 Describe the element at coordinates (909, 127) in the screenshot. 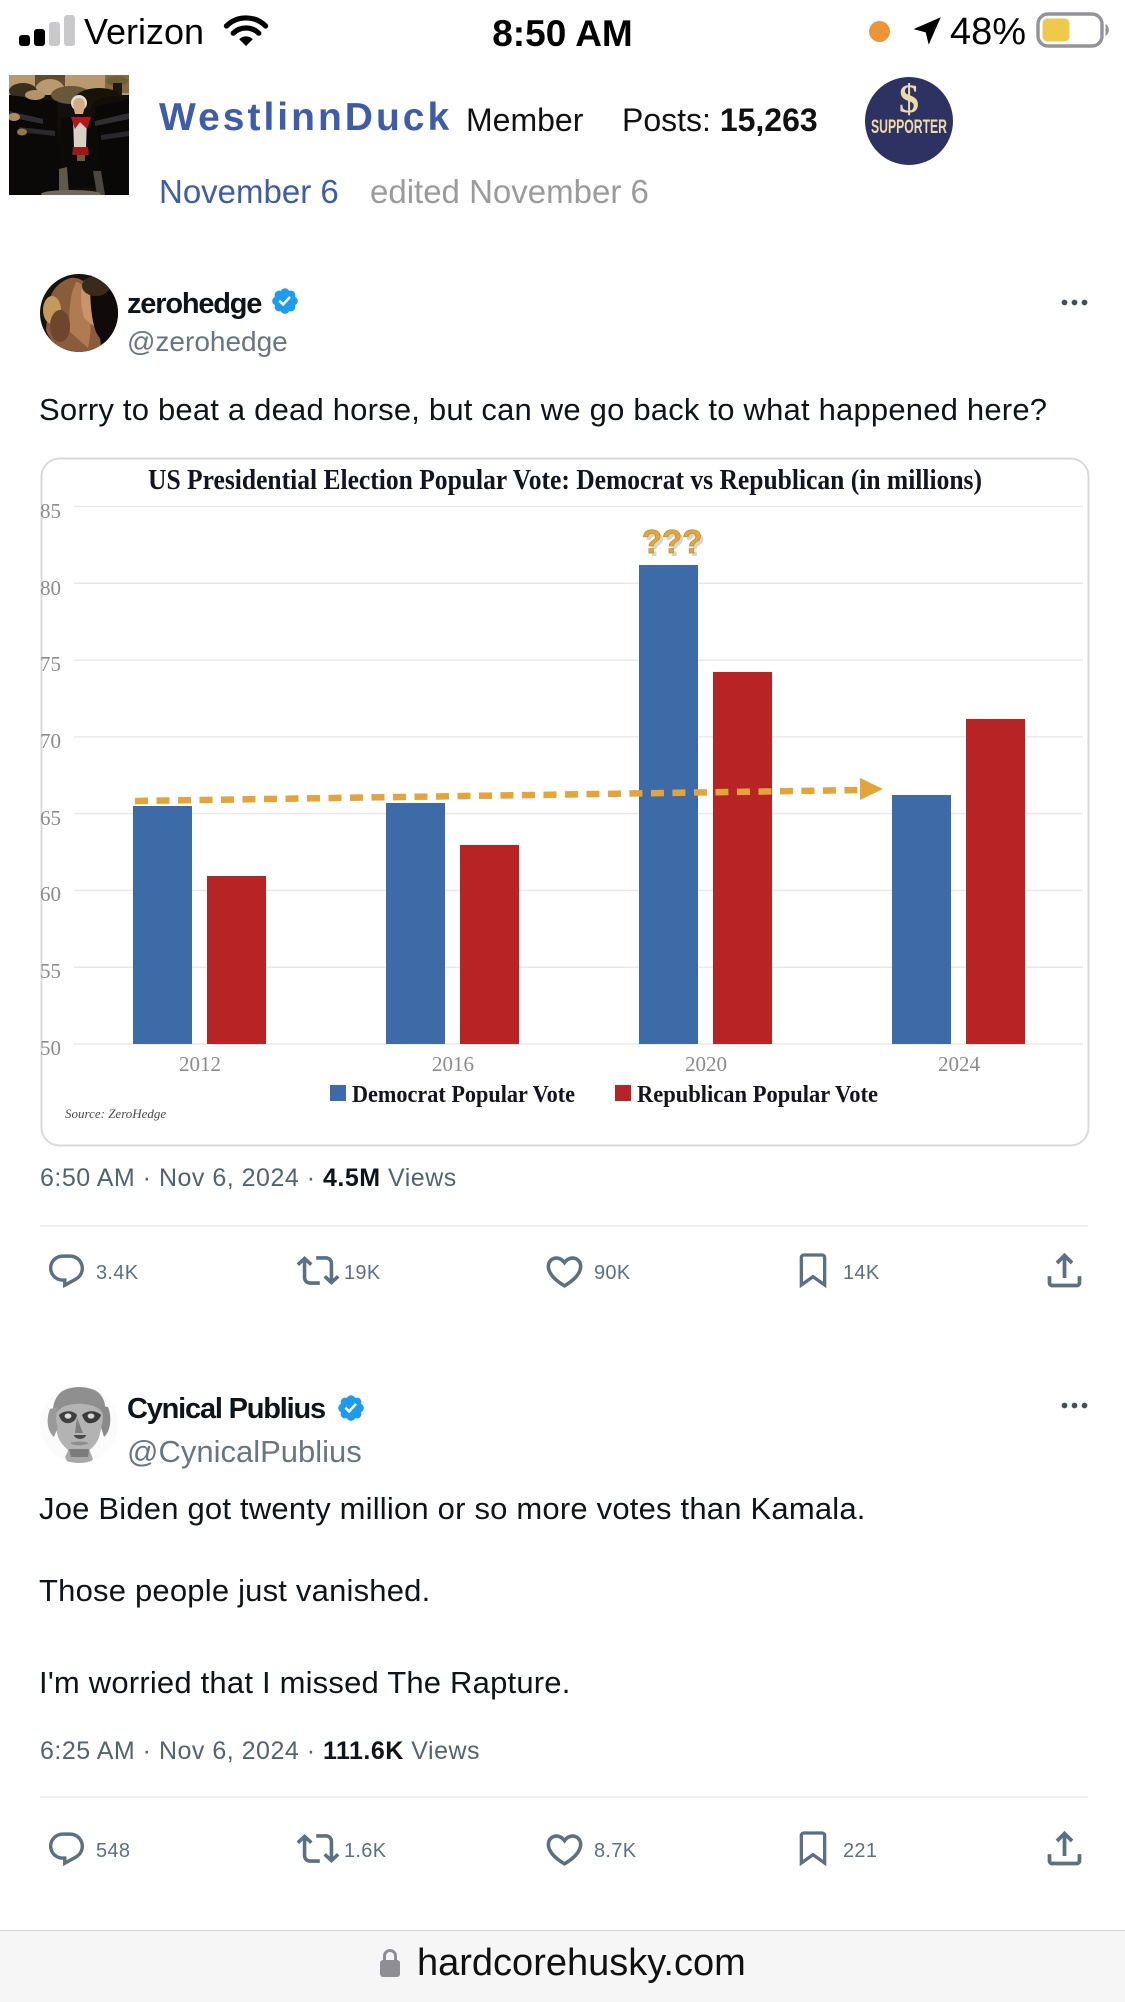

I see `svg-text: SUPPORTER` at that location.